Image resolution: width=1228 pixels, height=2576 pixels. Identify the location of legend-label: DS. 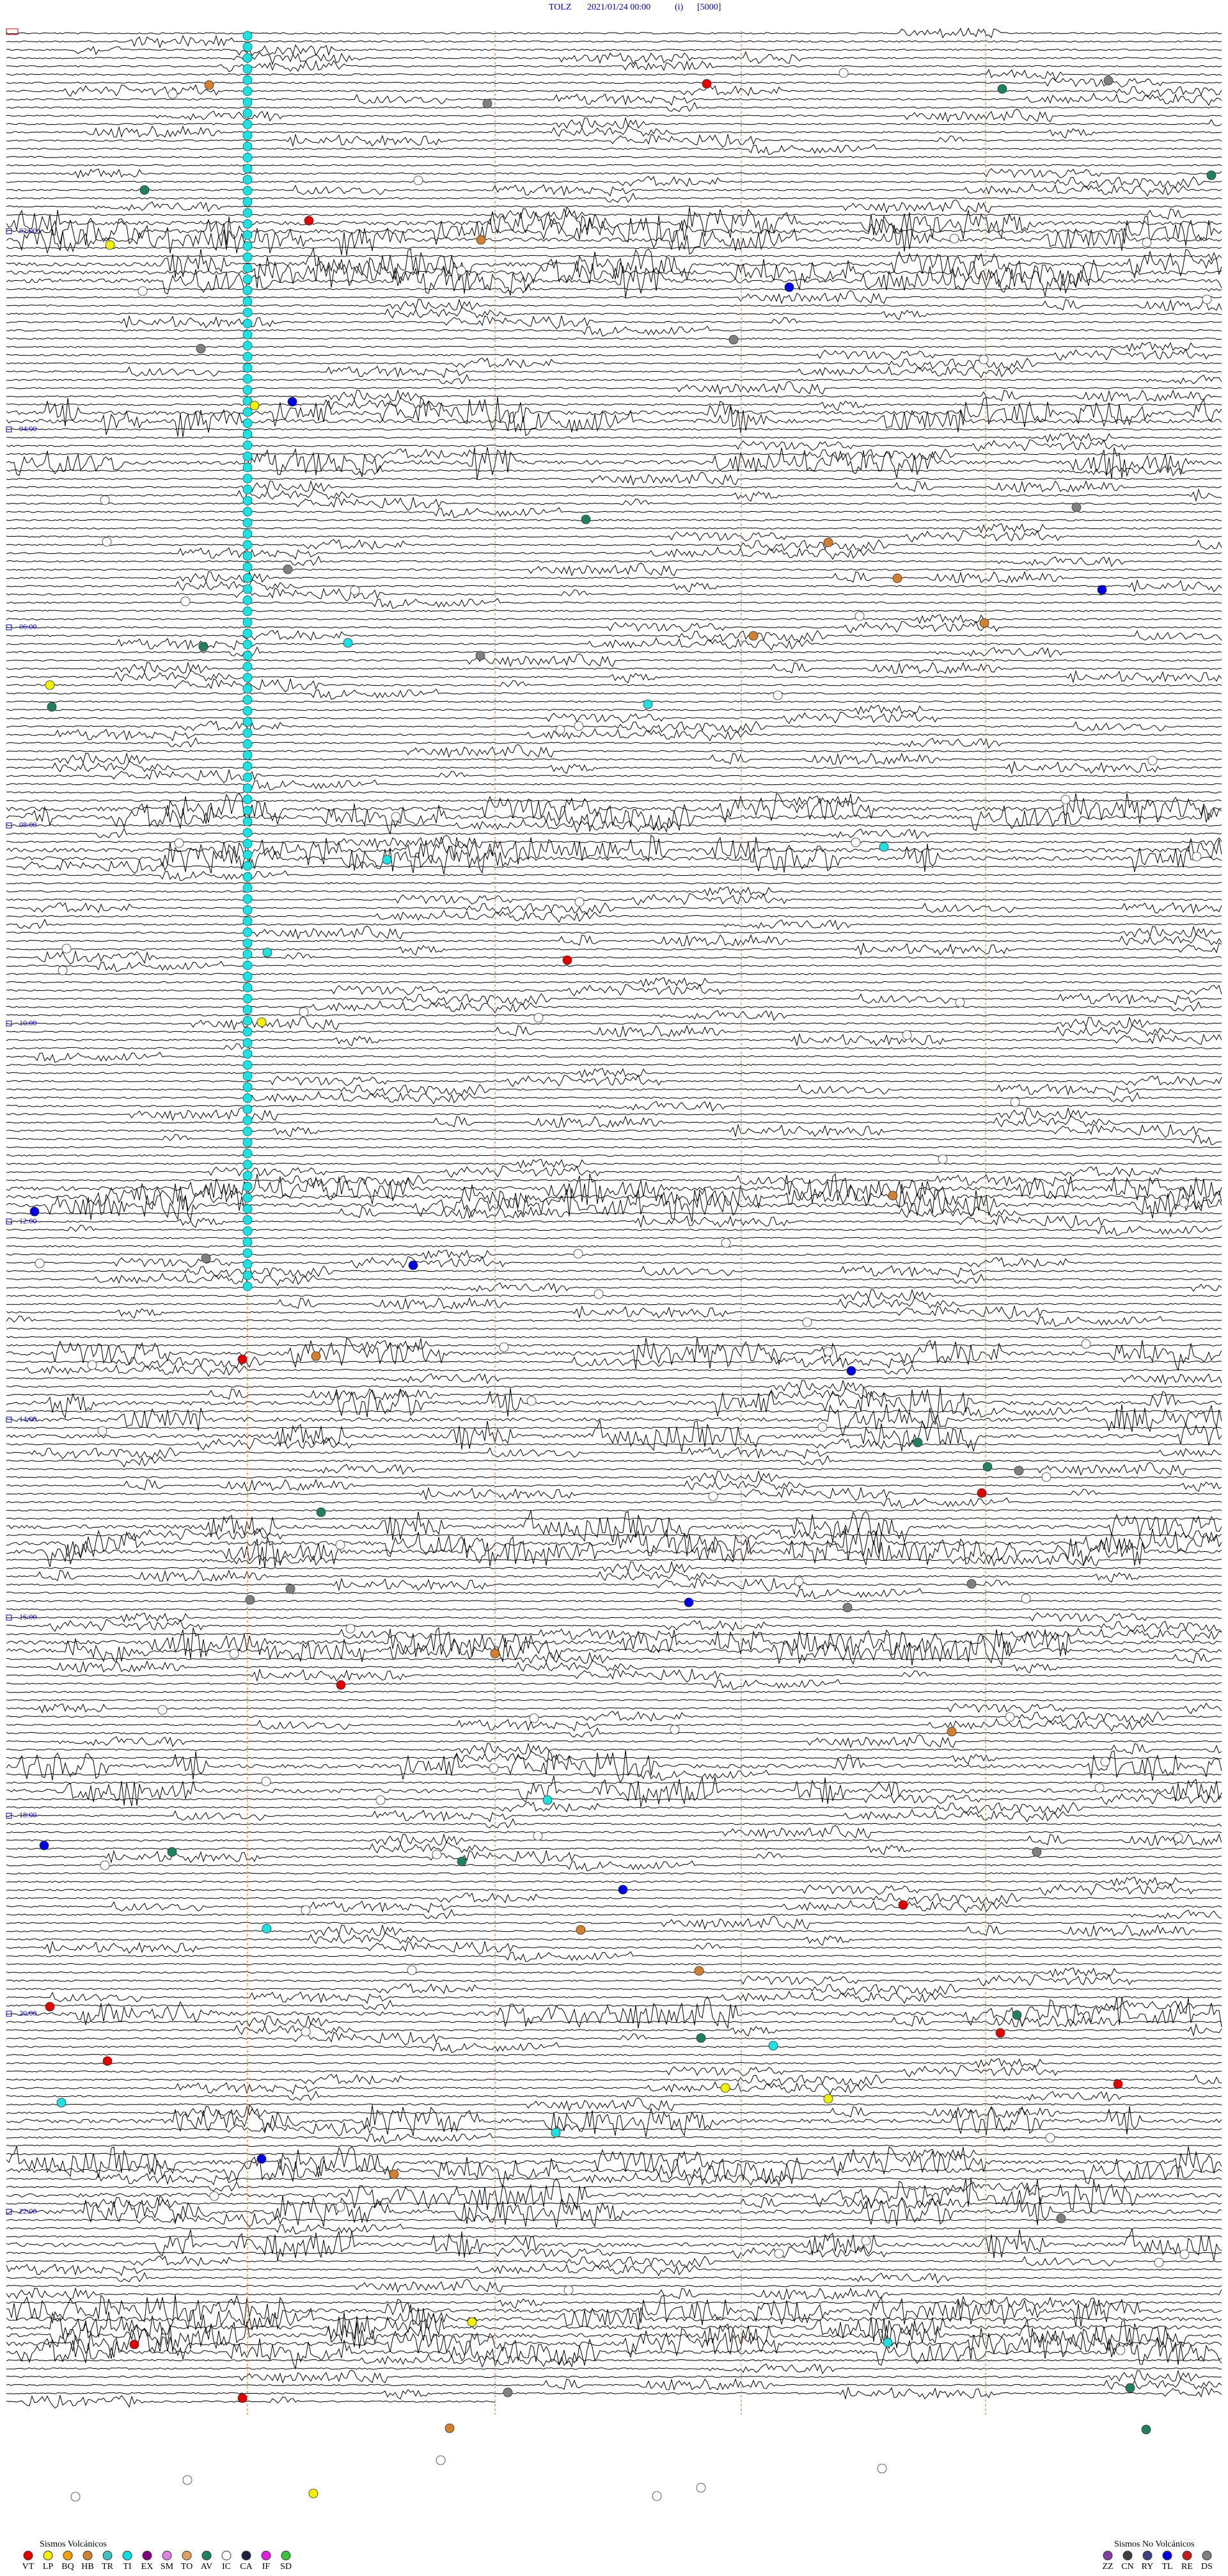
(1207, 2567).